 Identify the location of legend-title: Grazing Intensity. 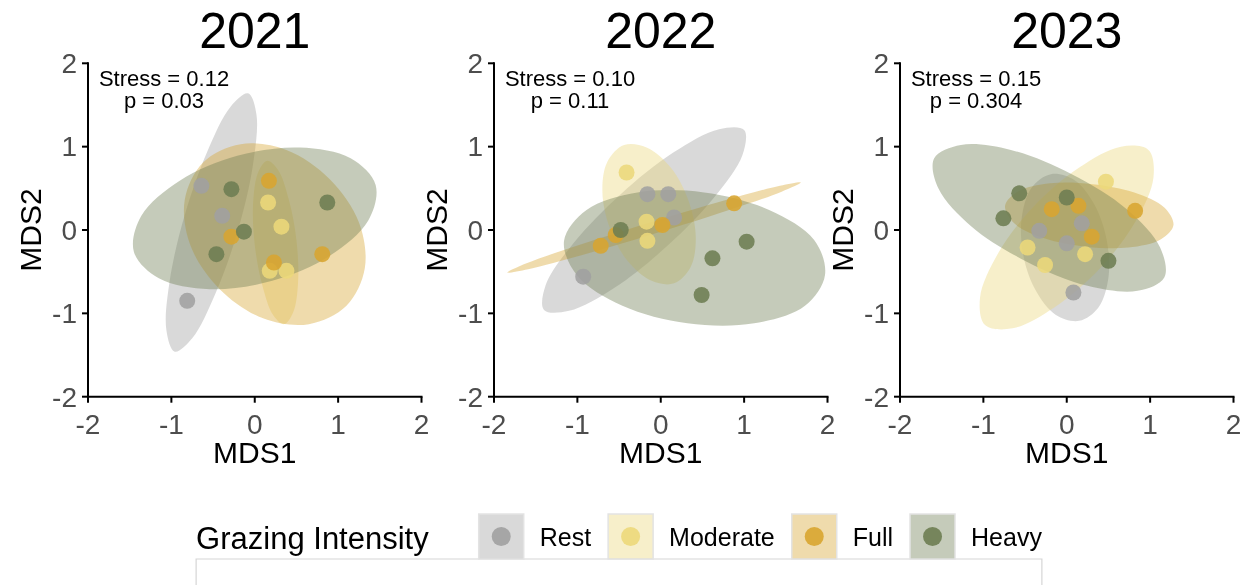
(313, 538).